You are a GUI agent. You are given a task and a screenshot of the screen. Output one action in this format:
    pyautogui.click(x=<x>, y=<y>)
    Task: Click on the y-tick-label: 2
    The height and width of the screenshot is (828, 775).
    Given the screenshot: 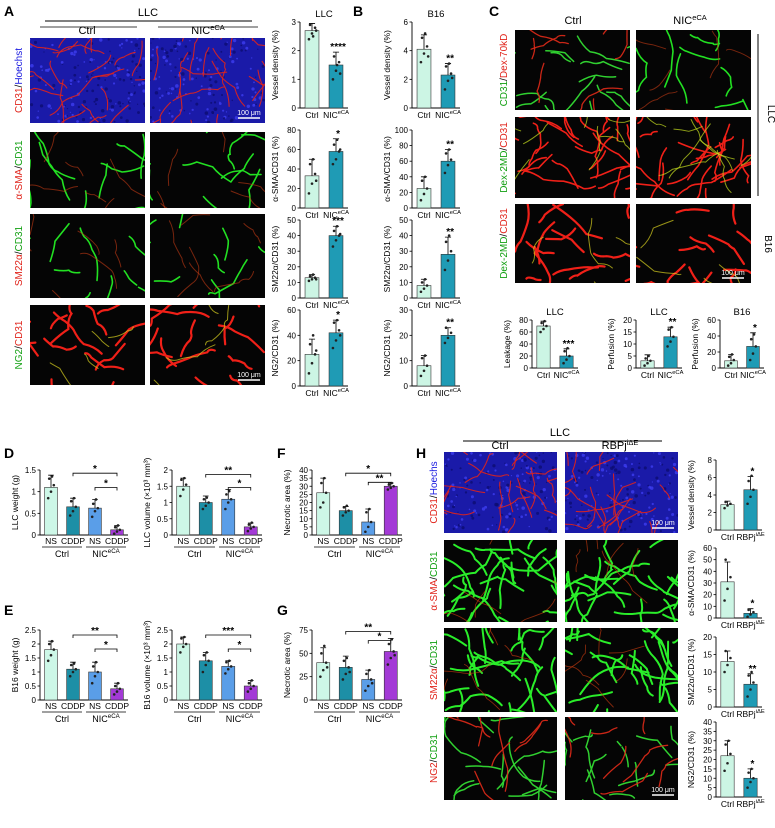 What is the action you would take?
    pyautogui.click(x=406, y=79)
    